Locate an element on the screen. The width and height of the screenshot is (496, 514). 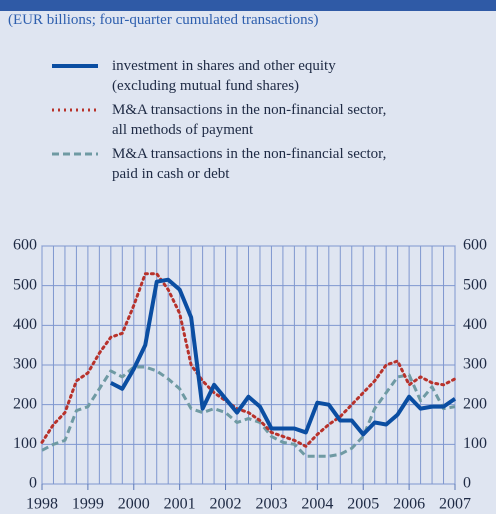
x-tick-label: 2005 is located at coordinates (363, 504).